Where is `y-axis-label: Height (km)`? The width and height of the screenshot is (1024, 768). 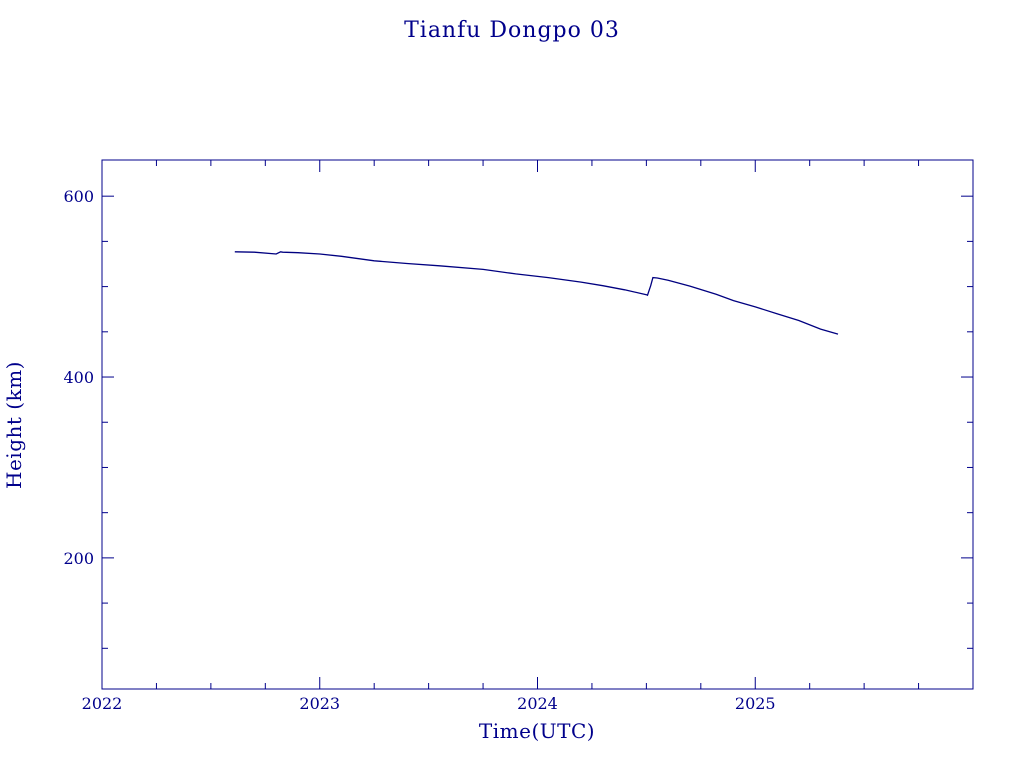
y-axis-label: Height (km) is located at coordinates (14, 425).